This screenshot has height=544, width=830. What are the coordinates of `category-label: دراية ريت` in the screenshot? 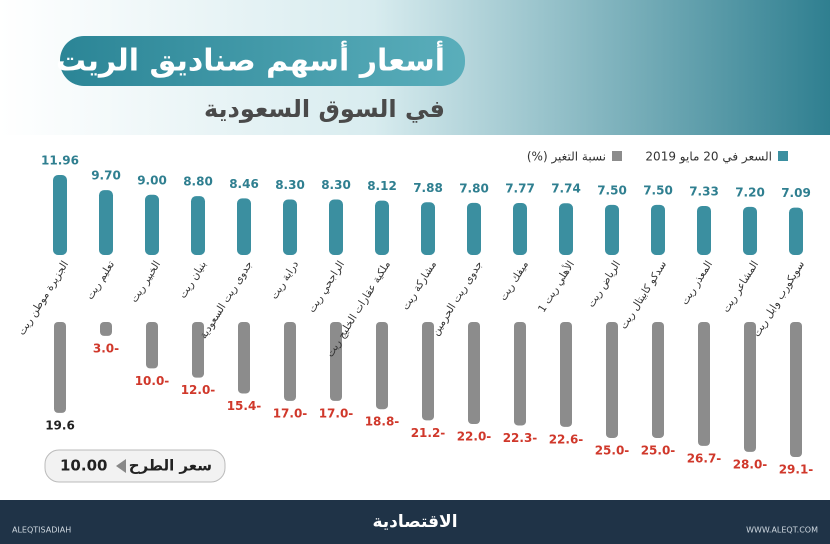 It's located at (284, 280).